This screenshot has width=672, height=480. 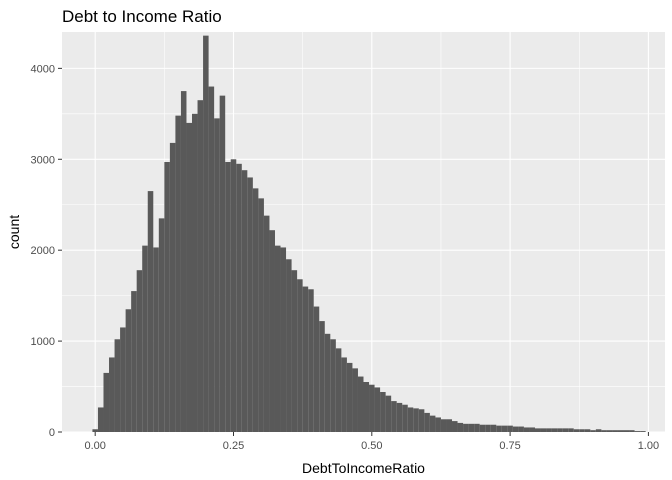 I want to click on x-tick-label: 1.00, so click(x=648, y=446).